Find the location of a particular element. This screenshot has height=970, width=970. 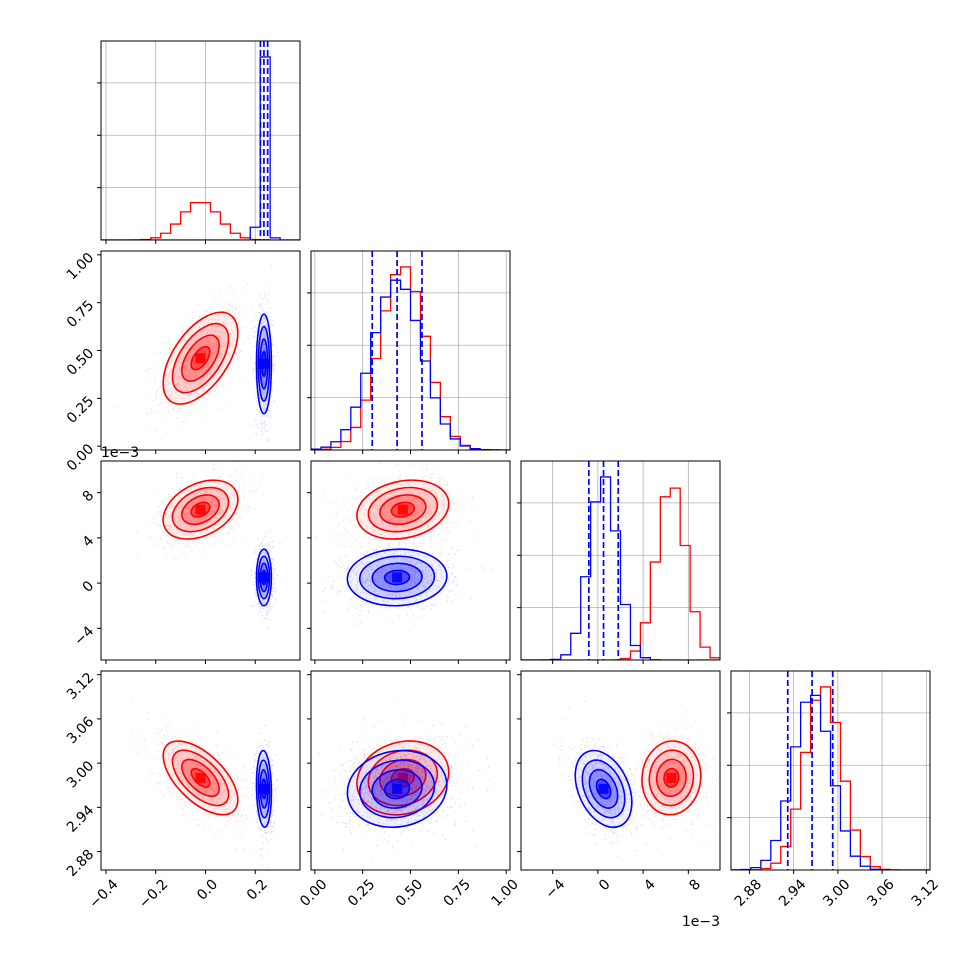

x-tick-label: 0.00 is located at coordinates (313, 892).